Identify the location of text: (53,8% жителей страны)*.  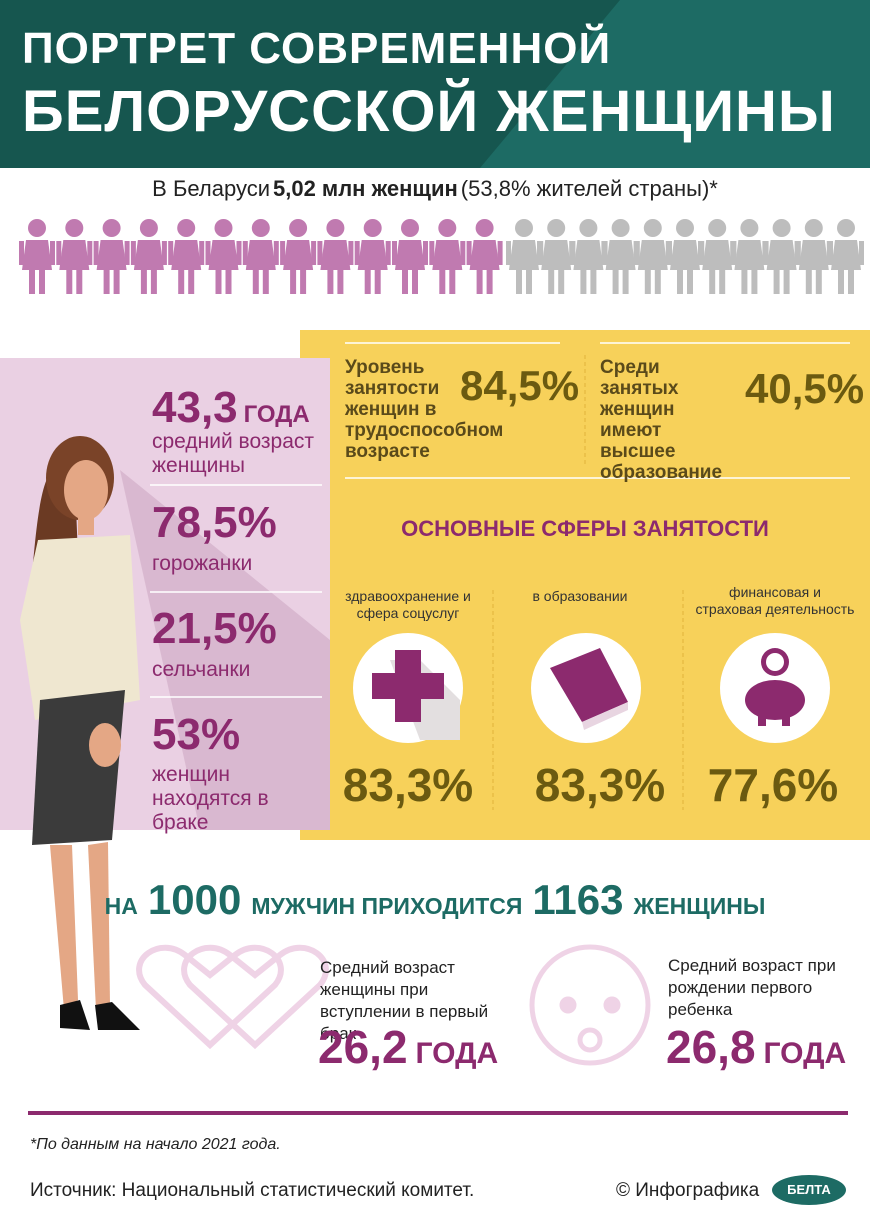
(589, 188).